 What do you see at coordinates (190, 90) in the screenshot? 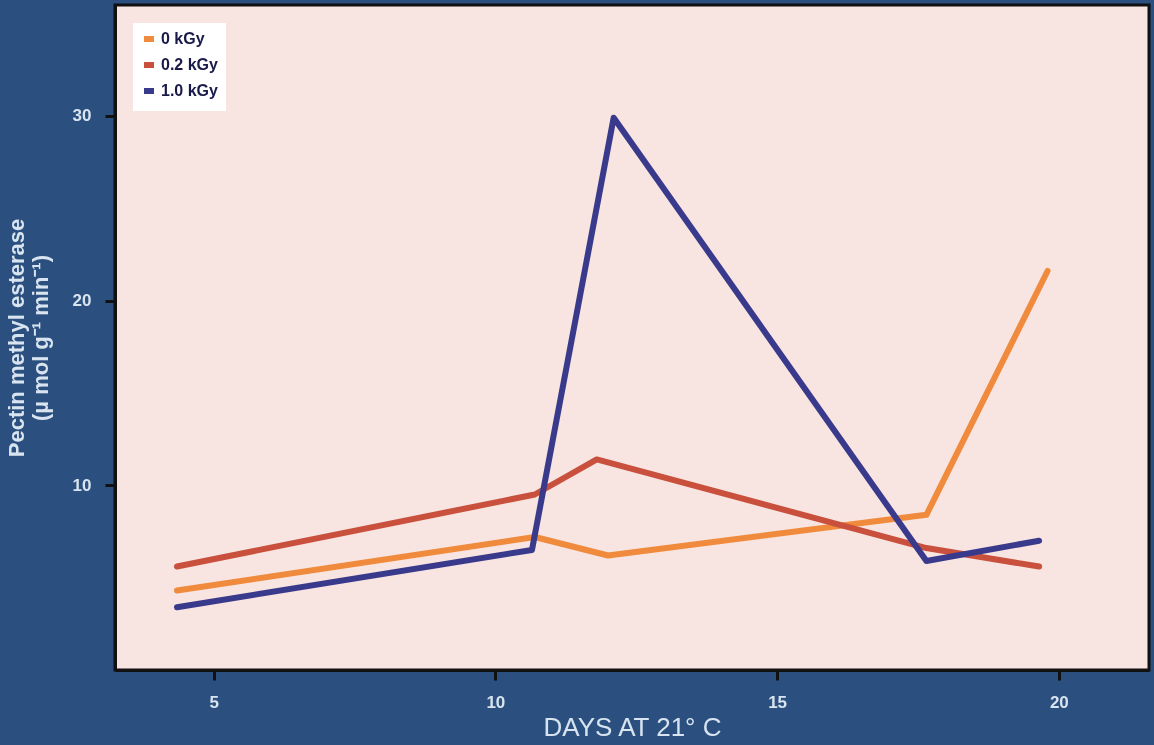
I see `legend-label: 1.0 kGy` at bounding box center [190, 90].